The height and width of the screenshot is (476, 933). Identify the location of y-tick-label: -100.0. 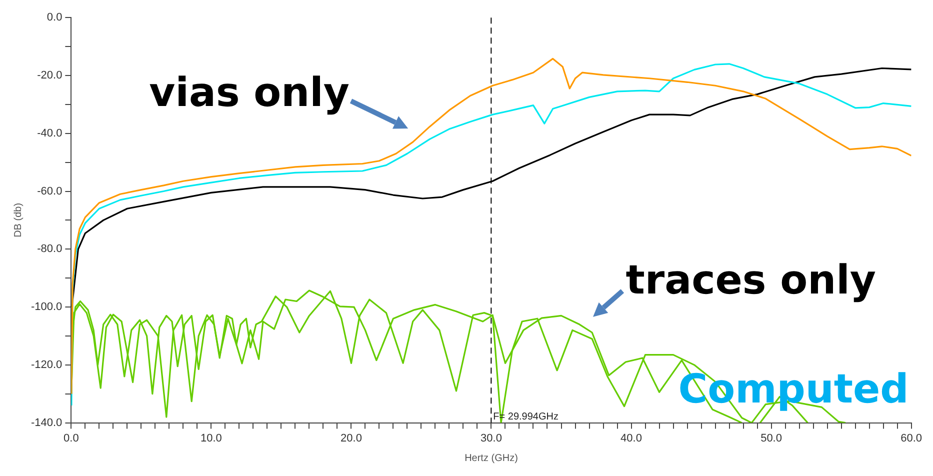
(46, 307).